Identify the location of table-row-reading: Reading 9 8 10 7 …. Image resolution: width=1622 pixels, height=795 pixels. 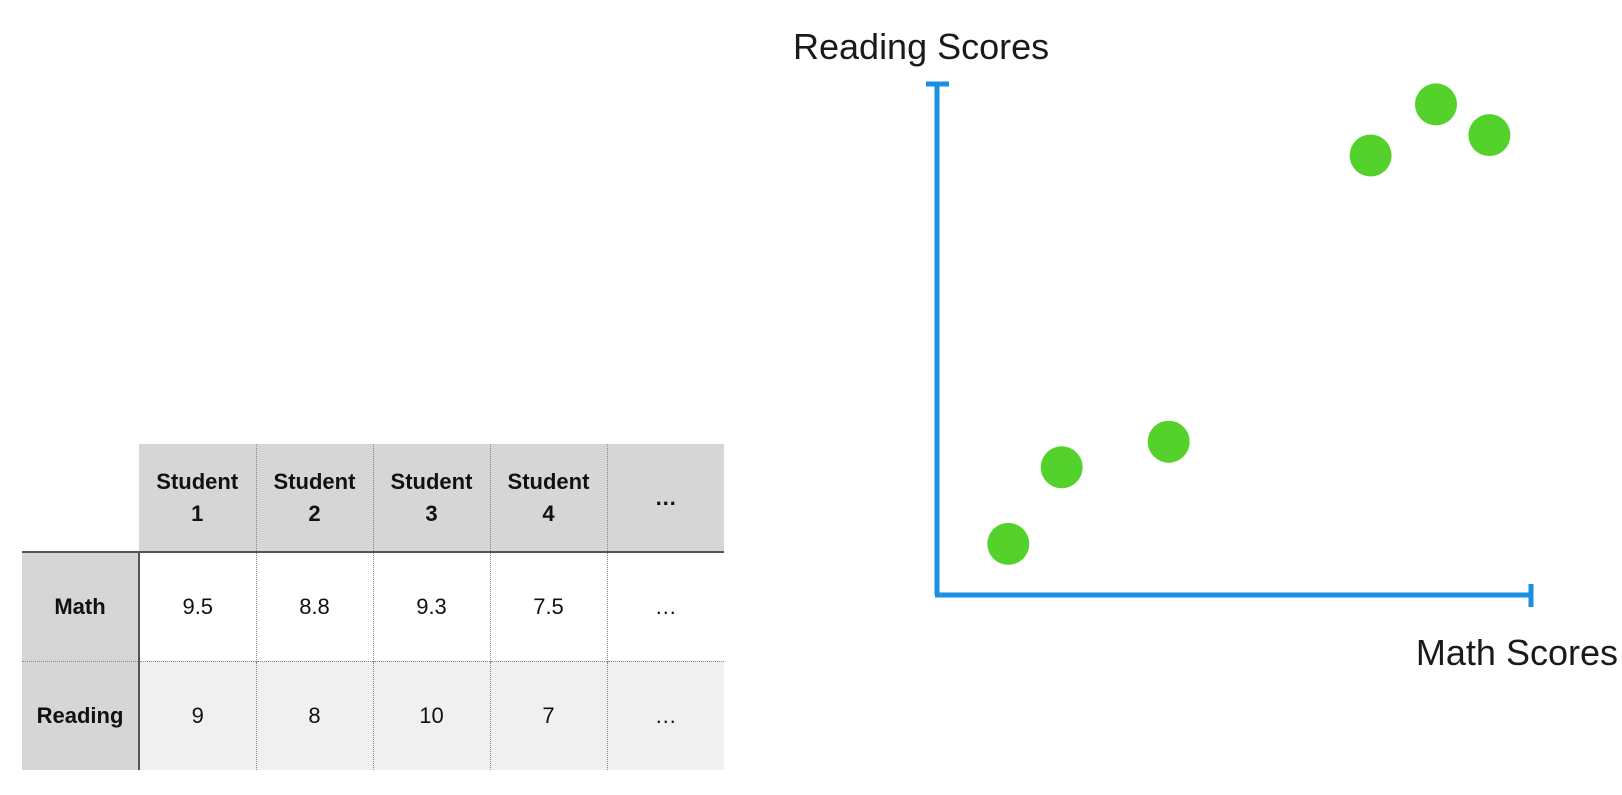
(373, 715).